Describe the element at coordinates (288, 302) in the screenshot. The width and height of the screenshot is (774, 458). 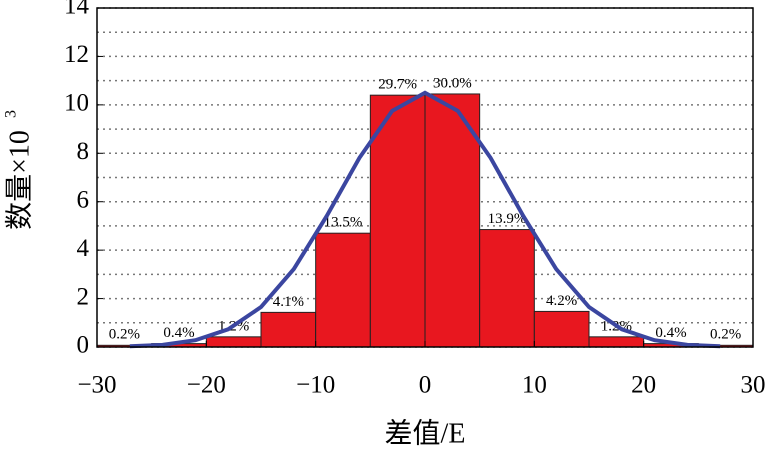
I see `bar-label: 4.1%` at that location.